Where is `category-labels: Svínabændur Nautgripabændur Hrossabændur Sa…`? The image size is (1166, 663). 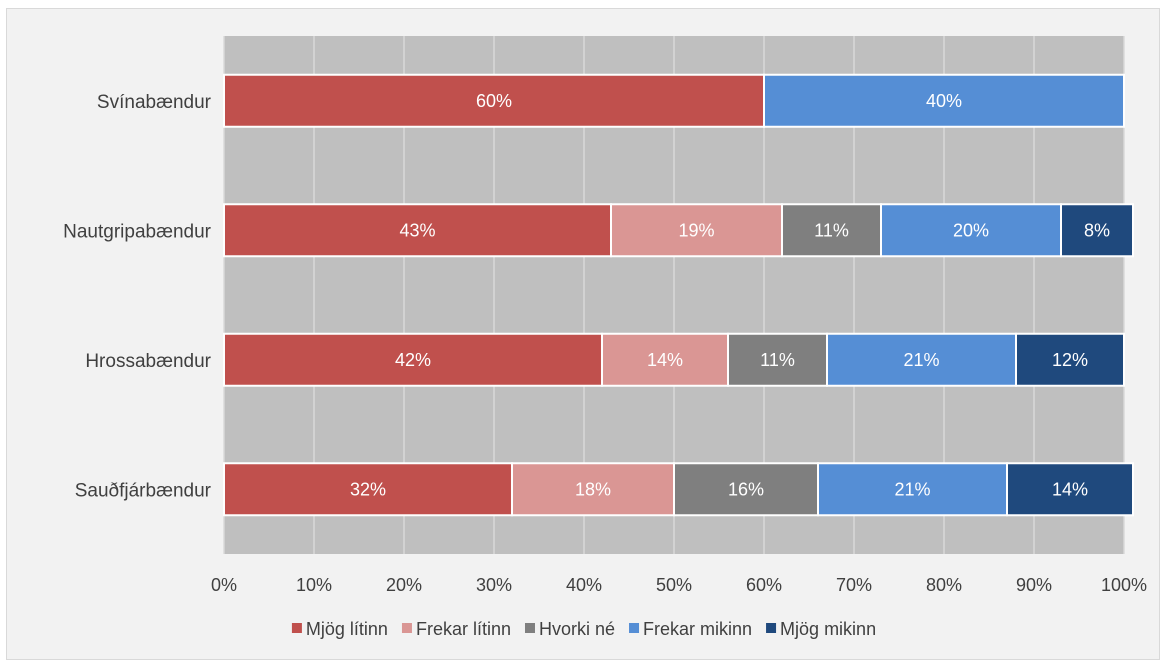 category-labels: Svínabændur Nautgripabændur Hrossabændur Sa… is located at coordinates (137, 297).